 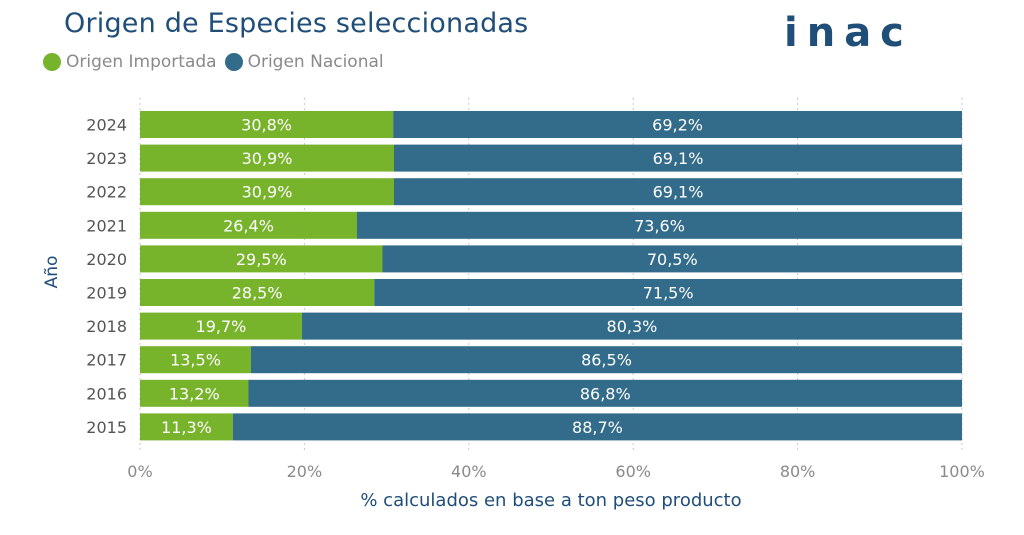 I want to click on data-label-nacional: 70,5%, so click(x=672, y=259).